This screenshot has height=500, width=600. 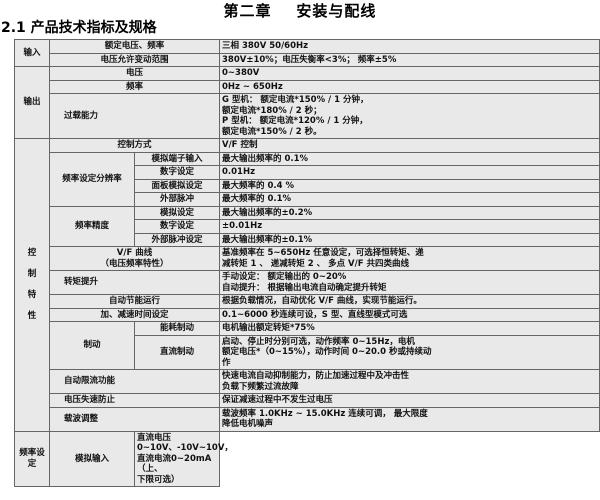 I want to click on table-row: 电压允许变动范围 380V±10%；电压失衡率<3%； 频率±5%, so click(x=307, y=59).